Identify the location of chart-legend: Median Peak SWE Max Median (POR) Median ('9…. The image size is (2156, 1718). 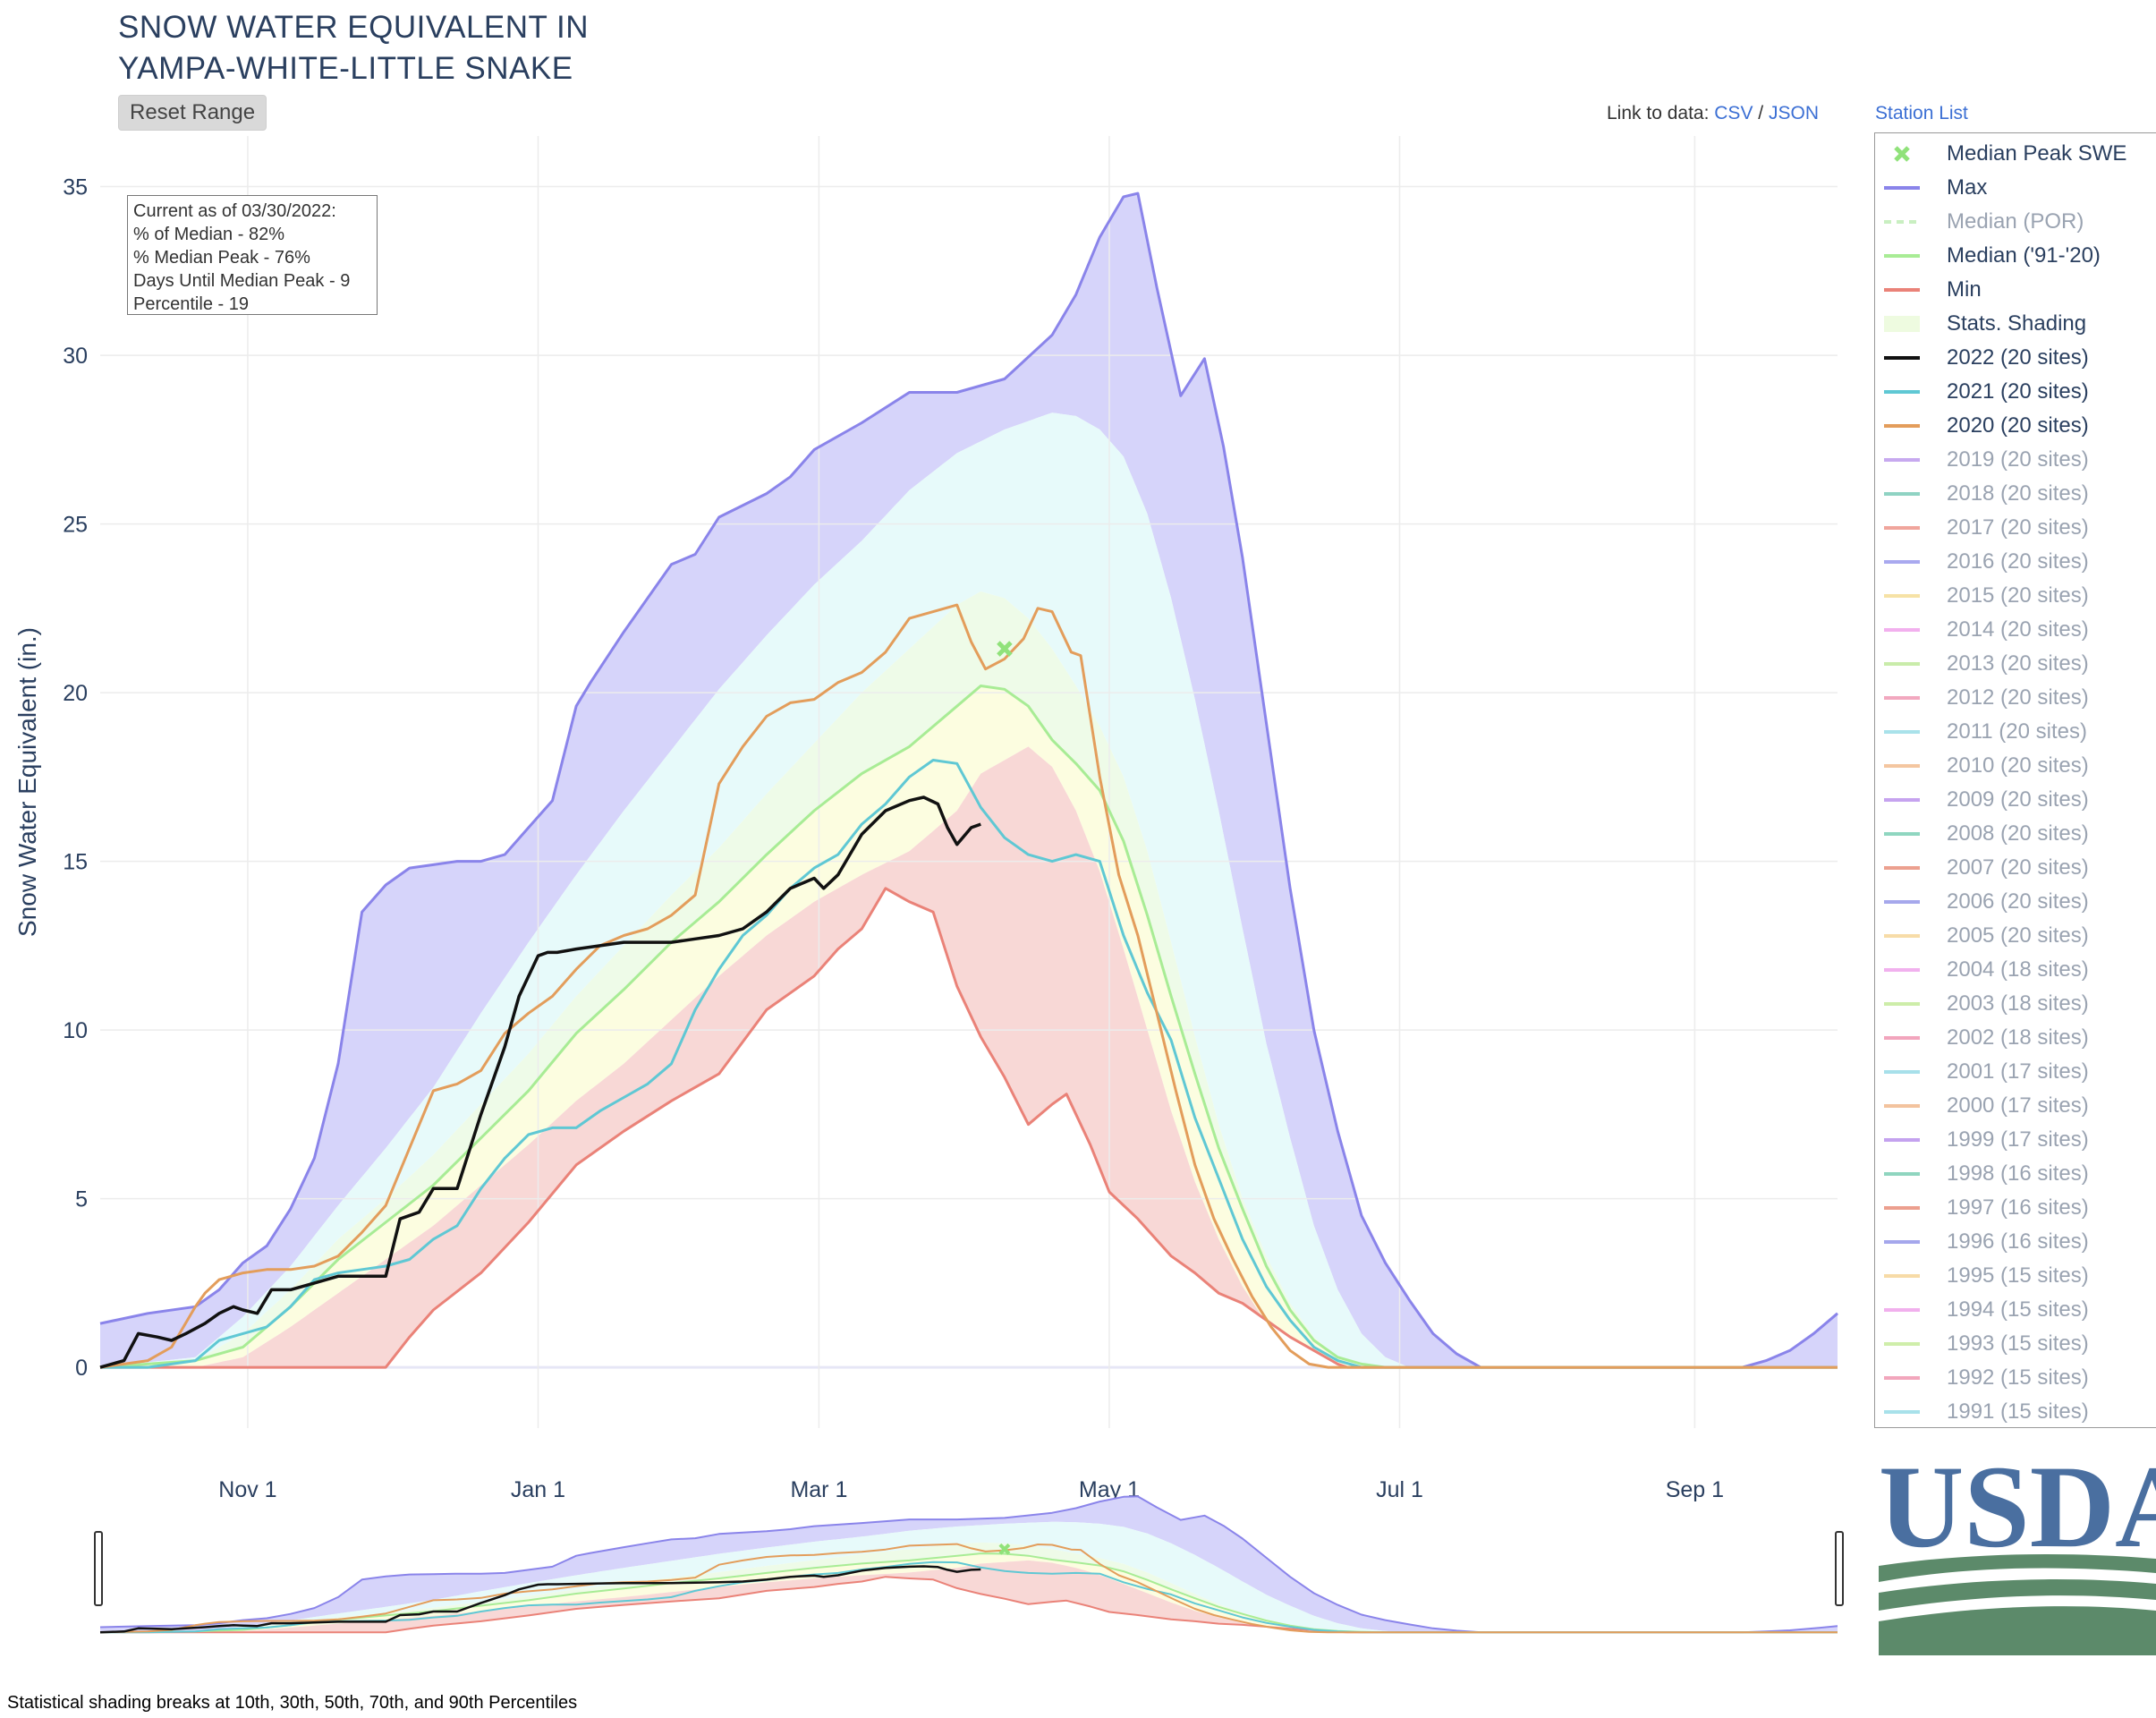
(2015, 780).